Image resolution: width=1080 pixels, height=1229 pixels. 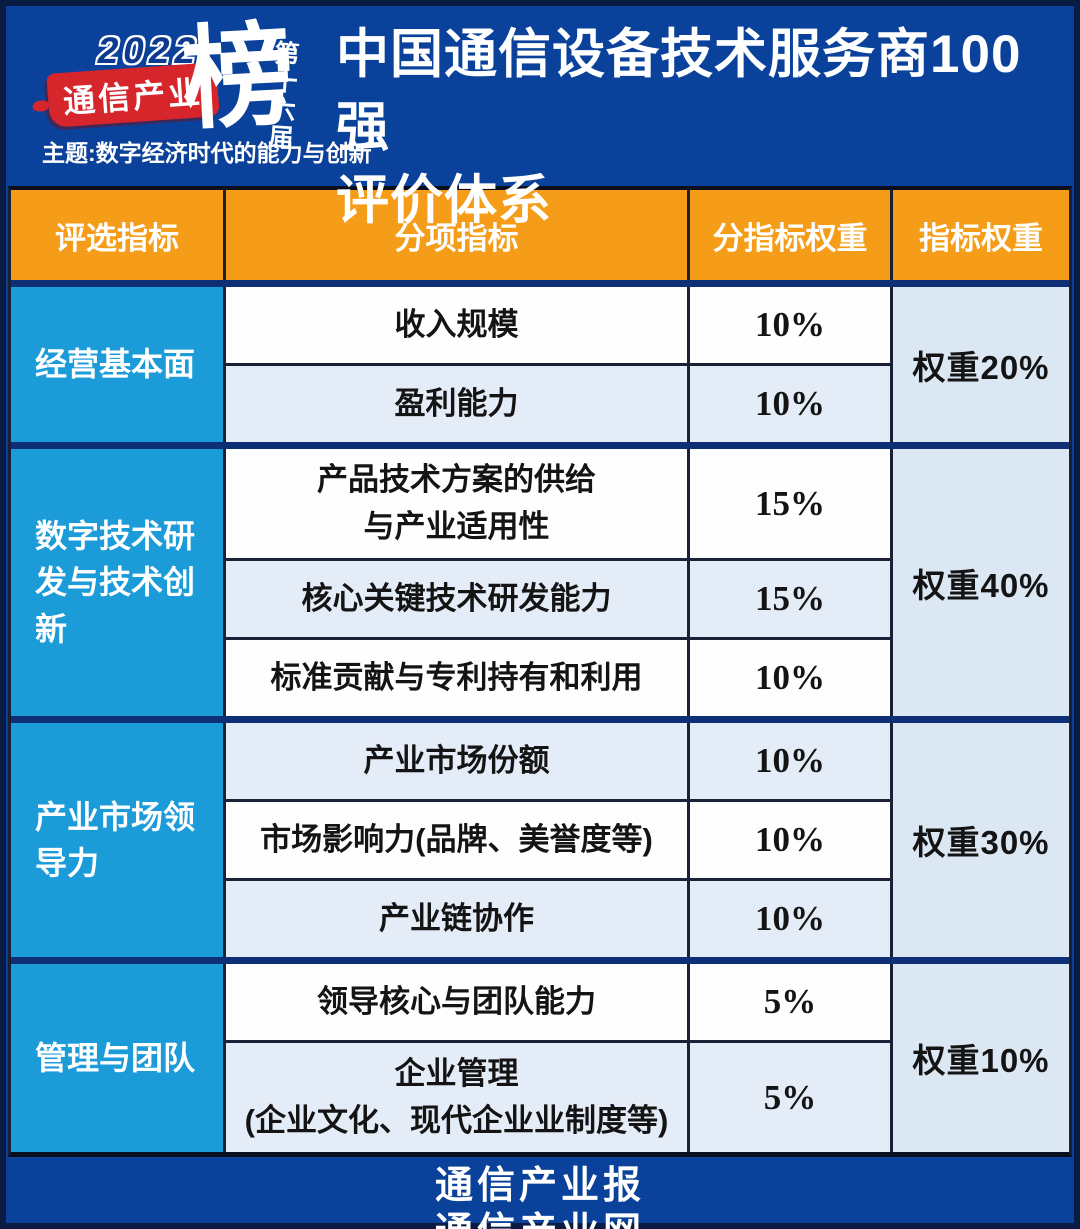 I want to click on column-header-3: 分指标权重, so click(x=790, y=235).